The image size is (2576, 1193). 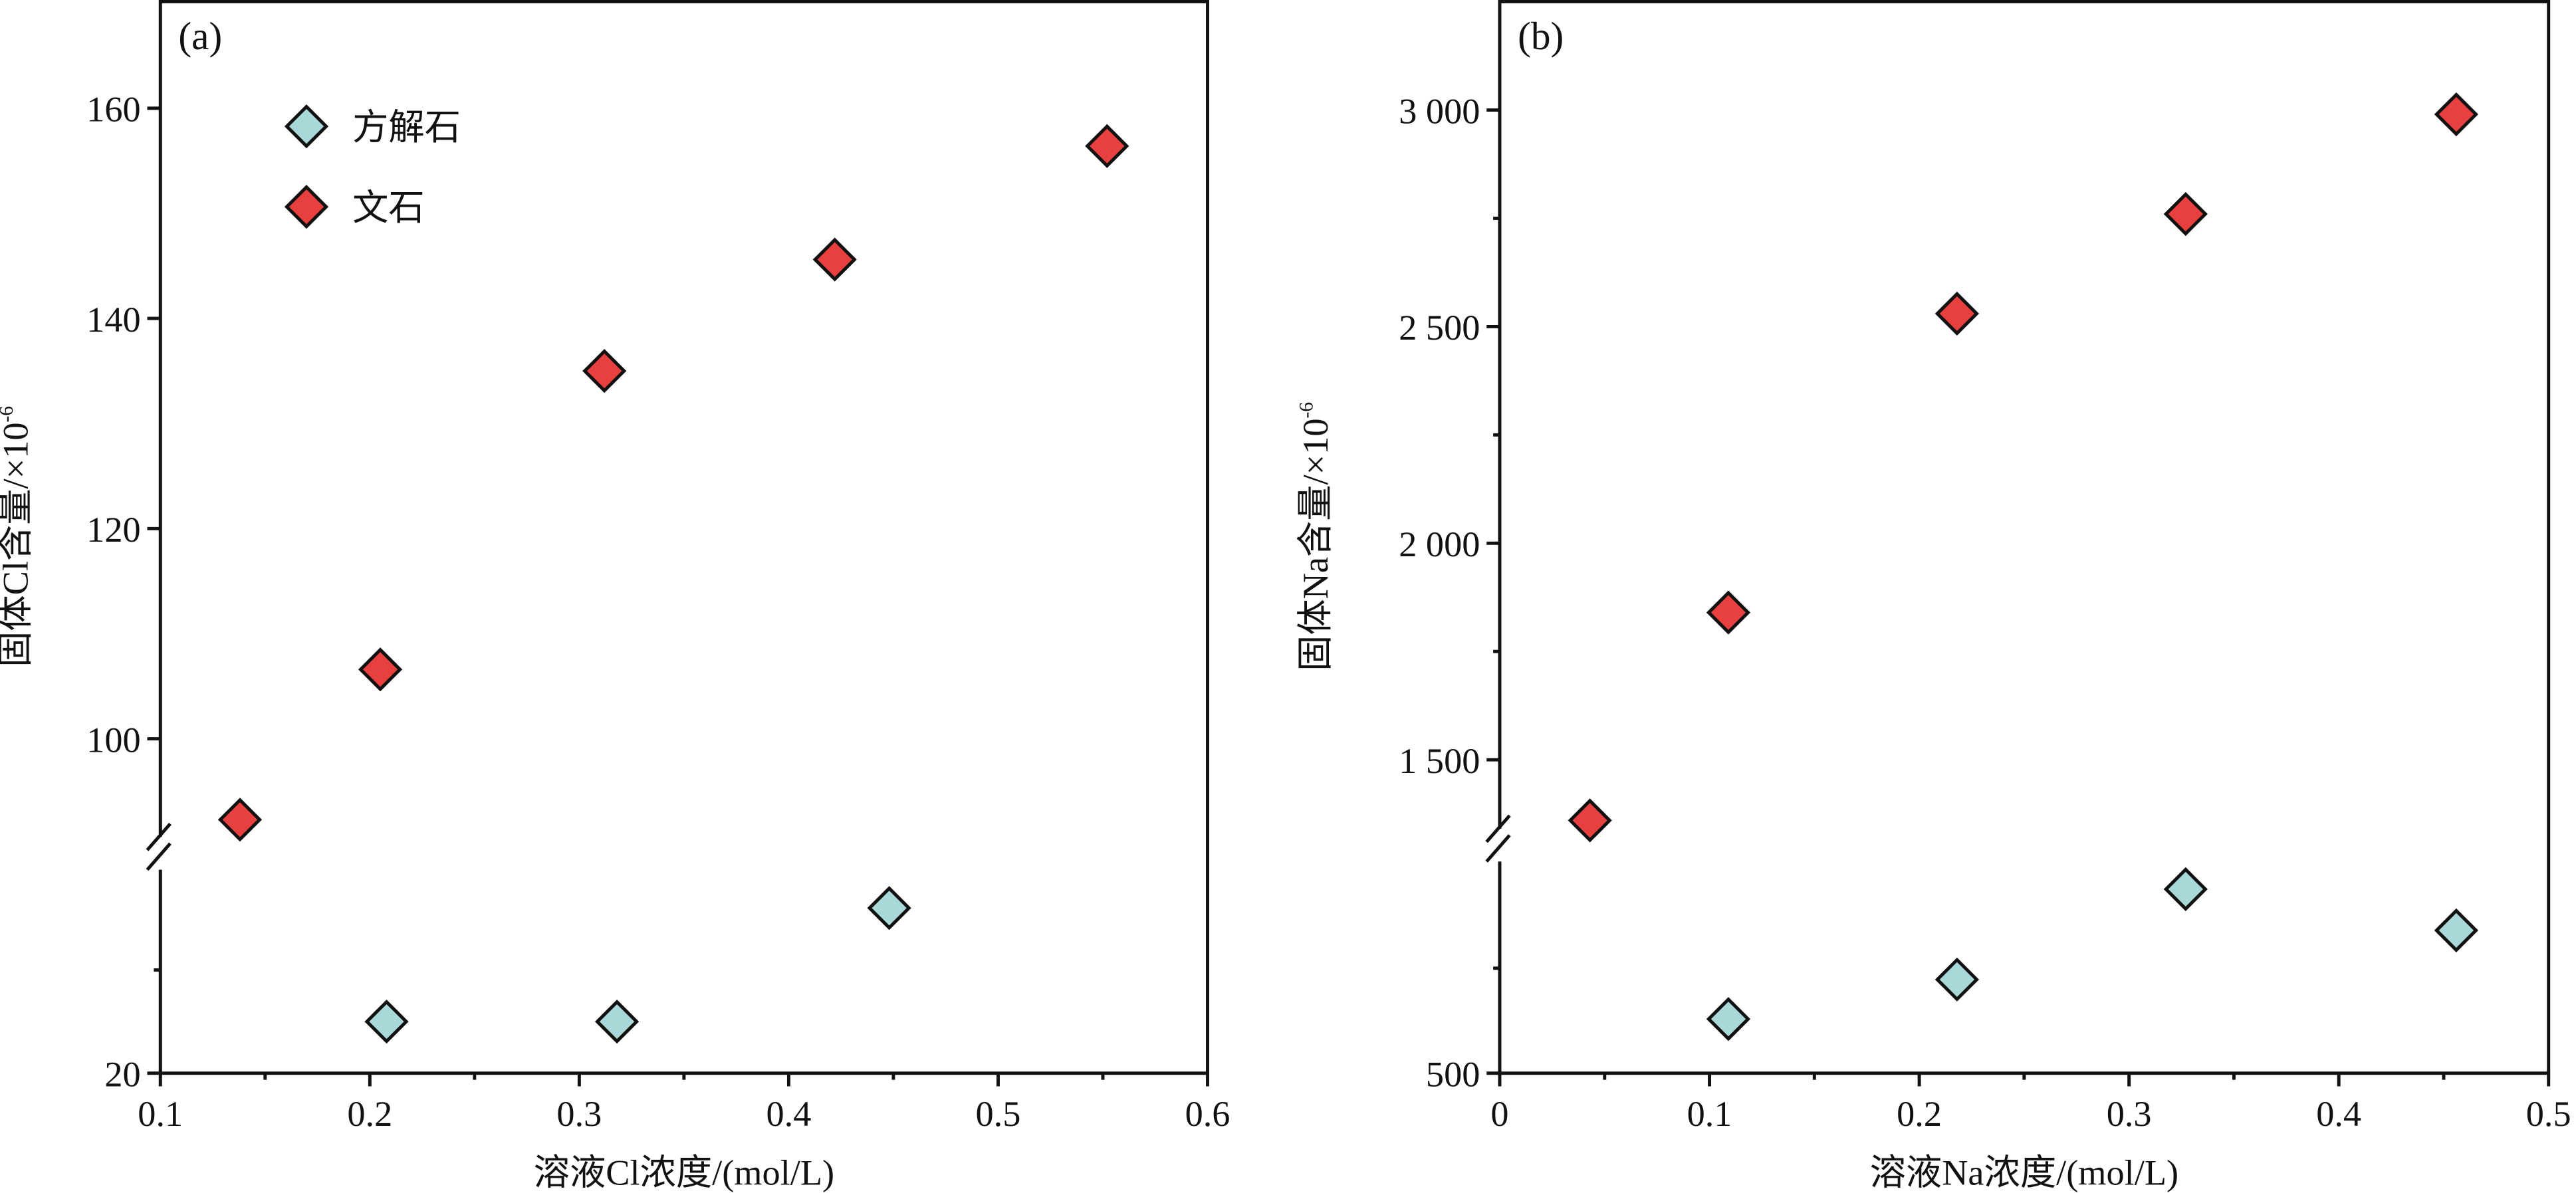 What do you see at coordinates (17, 544) in the screenshot?
I see `y-axis-label-text: 固体Cl含量/×10` at bounding box center [17, 544].